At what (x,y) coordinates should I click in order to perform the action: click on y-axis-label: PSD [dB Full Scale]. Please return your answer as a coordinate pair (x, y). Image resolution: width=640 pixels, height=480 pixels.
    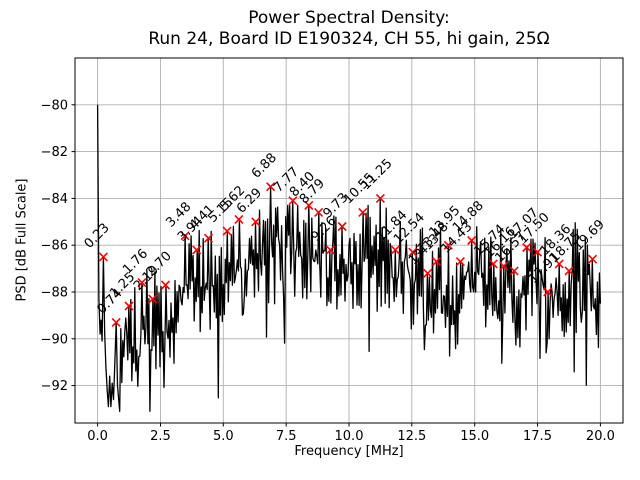
    Looking at the image, I should click on (22, 240).